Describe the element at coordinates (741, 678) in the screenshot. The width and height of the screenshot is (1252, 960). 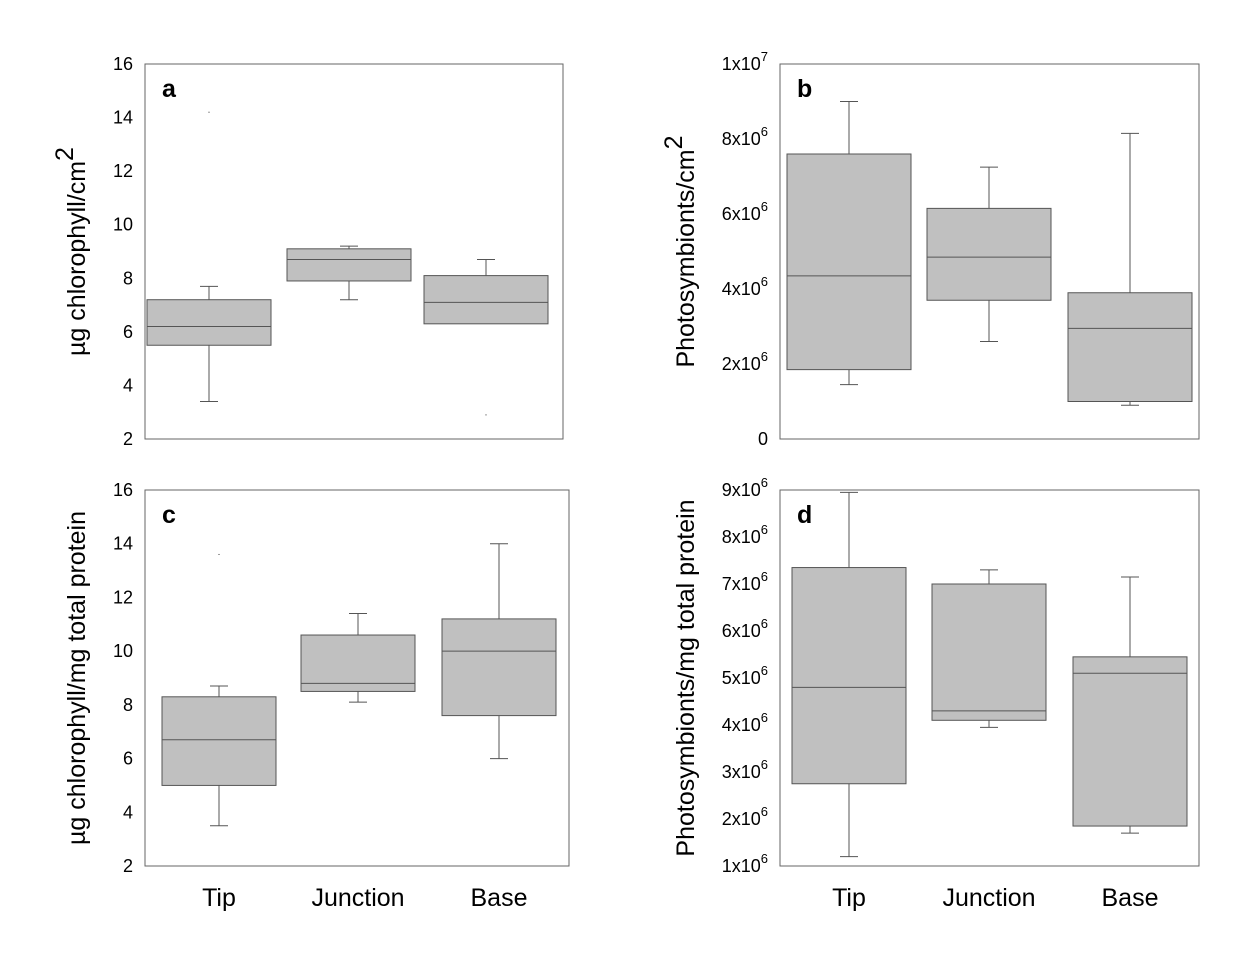
I see `y-tick-value: 5x10` at that location.